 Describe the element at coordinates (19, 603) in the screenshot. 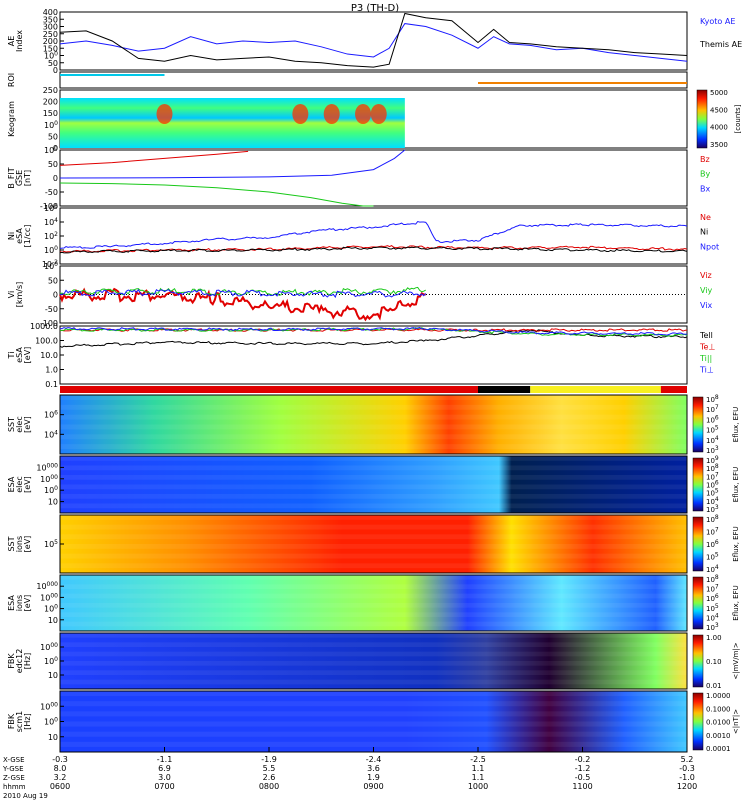

I see `esa_i-ylabel: ions` at that location.